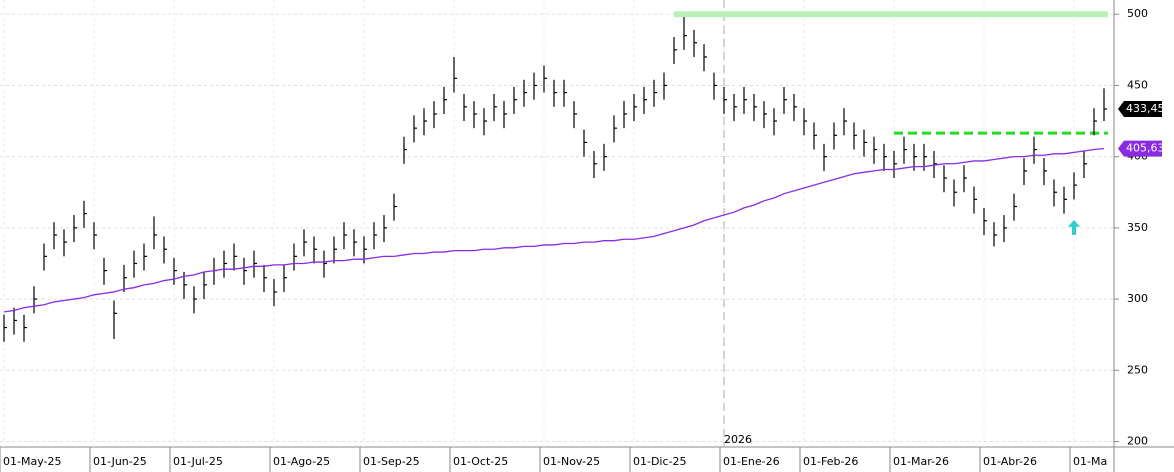  I want to click on year-label: 2026, so click(738, 439).